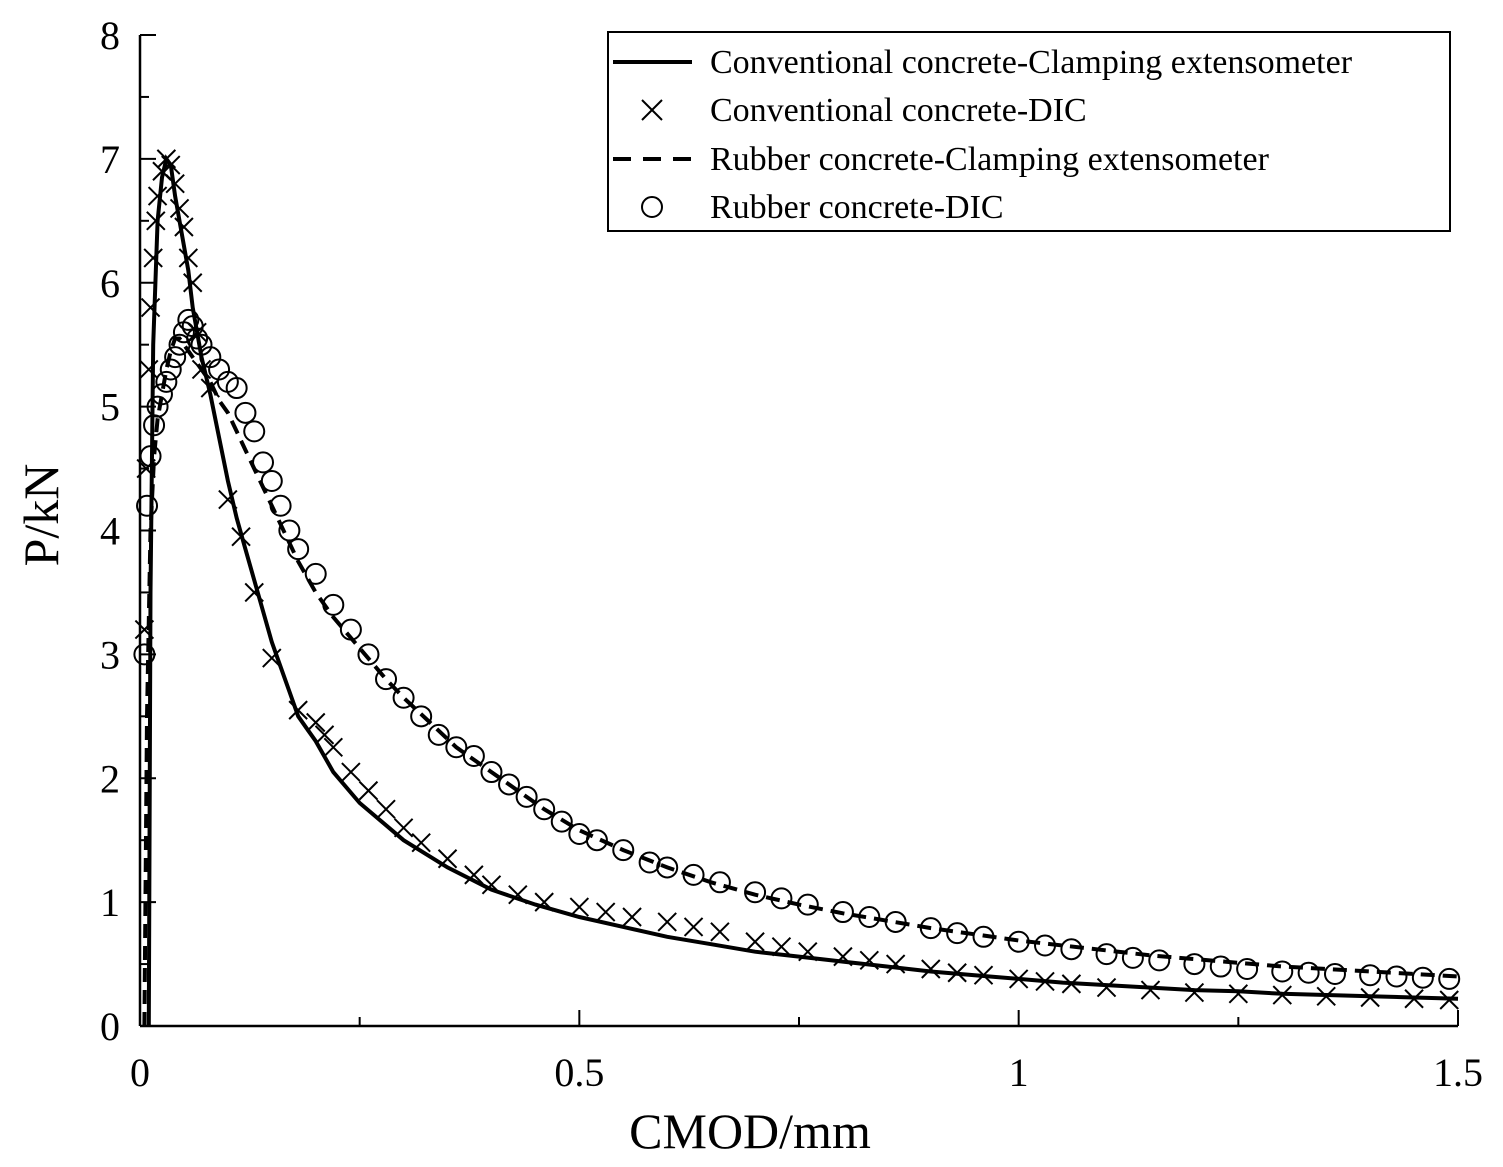 The image size is (1503, 1167). Describe the element at coordinates (41, 515) in the screenshot. I see `y-axis-title: P/kN` at that location.